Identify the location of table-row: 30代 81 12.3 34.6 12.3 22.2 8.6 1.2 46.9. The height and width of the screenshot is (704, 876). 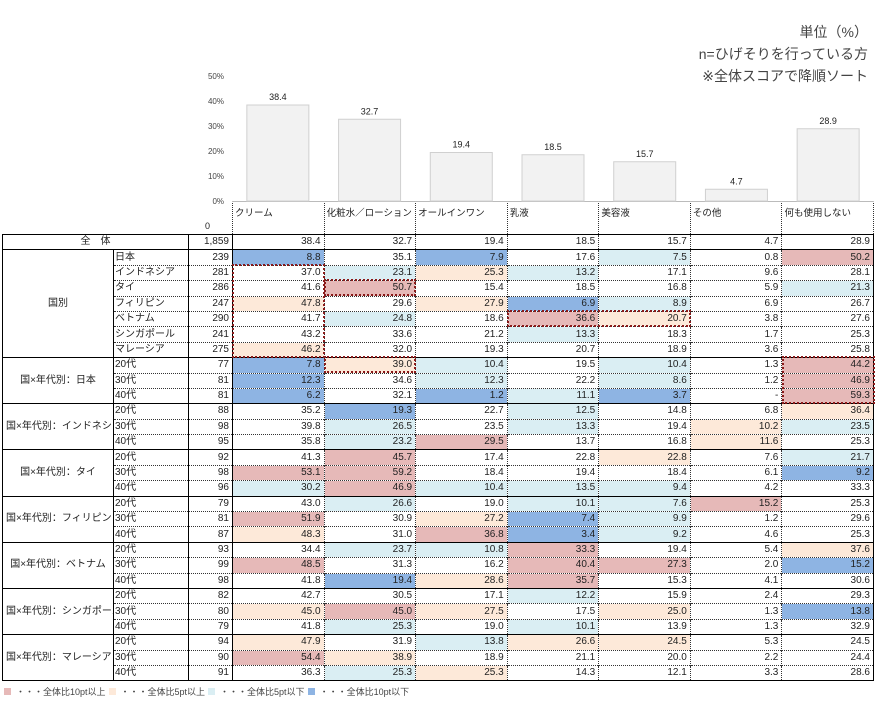
(438, 380).